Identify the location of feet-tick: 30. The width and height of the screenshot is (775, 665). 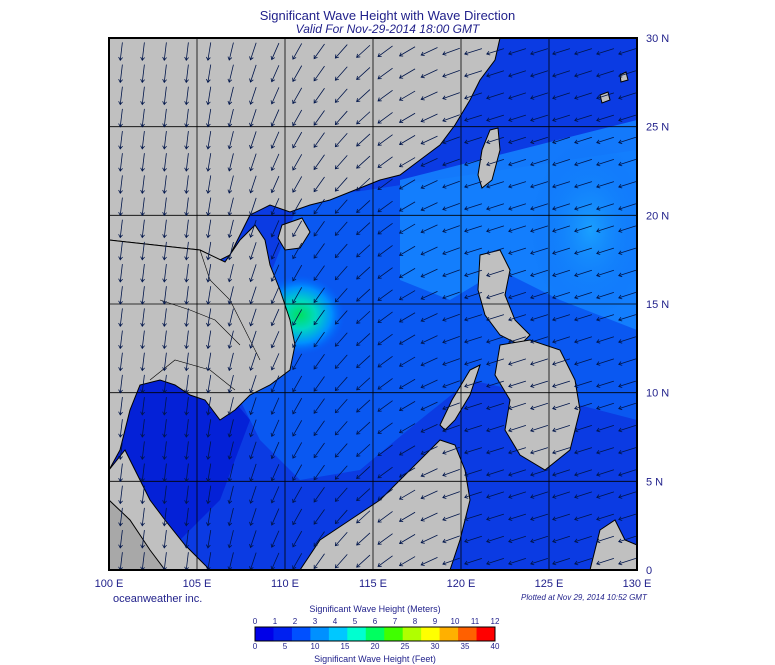
(435, 646).